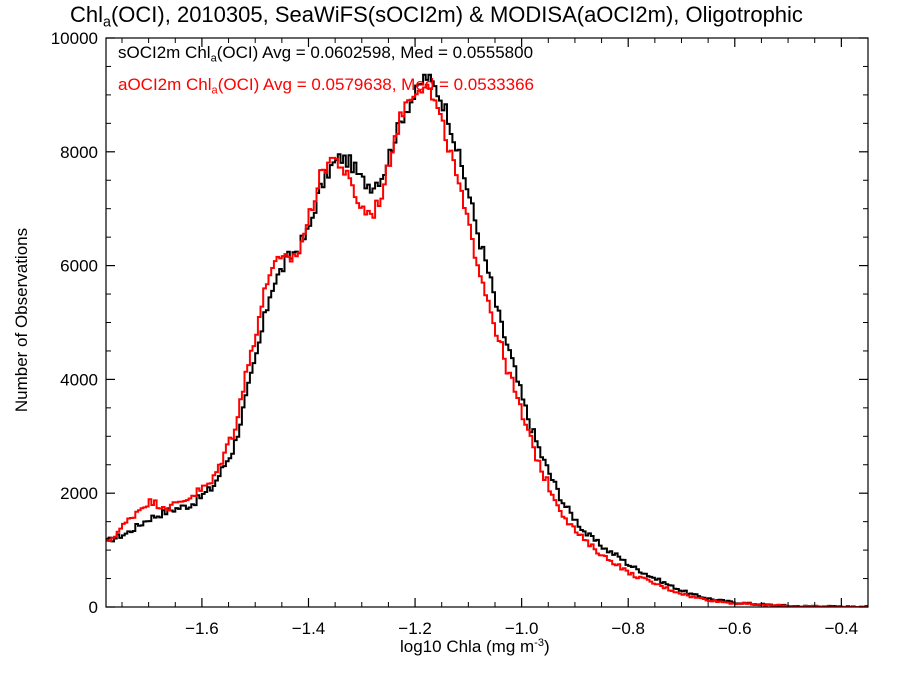 The width and height of the screenshot is (900, 675). I want to click on x-tick-label: −1.2, so click(415, 628).